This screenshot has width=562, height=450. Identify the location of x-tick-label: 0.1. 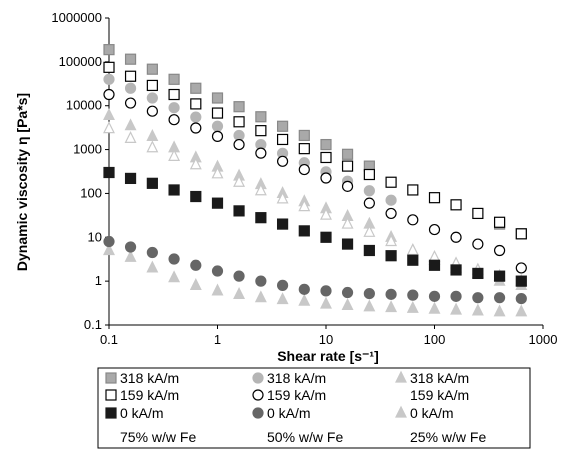
(109, 339).